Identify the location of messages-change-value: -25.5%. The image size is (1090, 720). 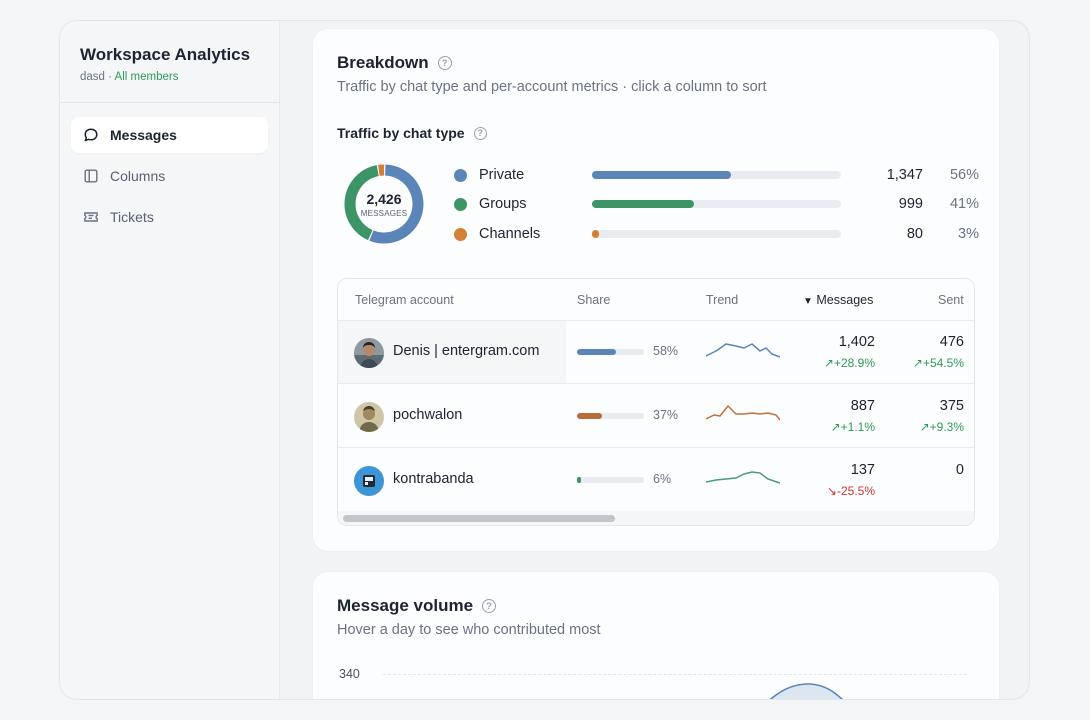
(855, 491).